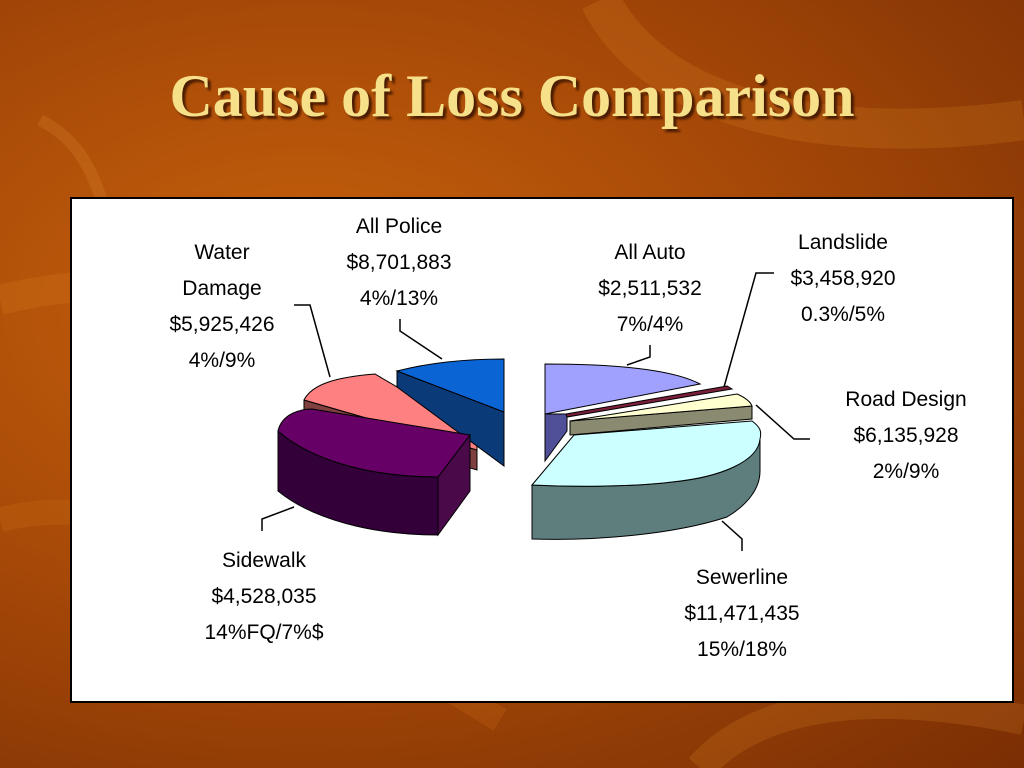 This screenshot has width=1024, height=768. I want to click on slice-label-sidewalk: Sidewalk $4,528,035 14%FQ/7%$, so click(263, 596).